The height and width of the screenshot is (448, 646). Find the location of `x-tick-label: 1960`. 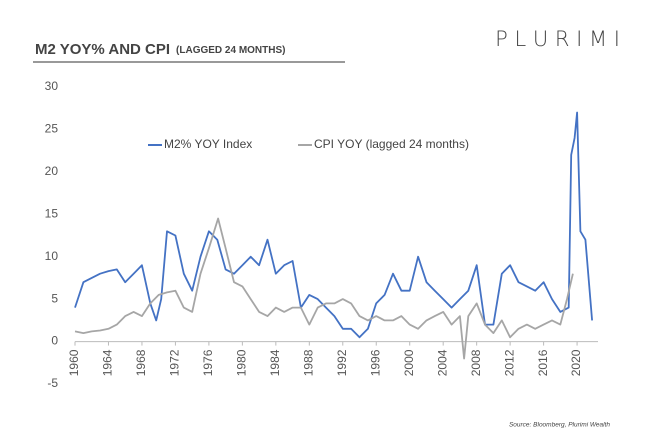

x-tick-label: 1960 is located at coordinates (74, 362).